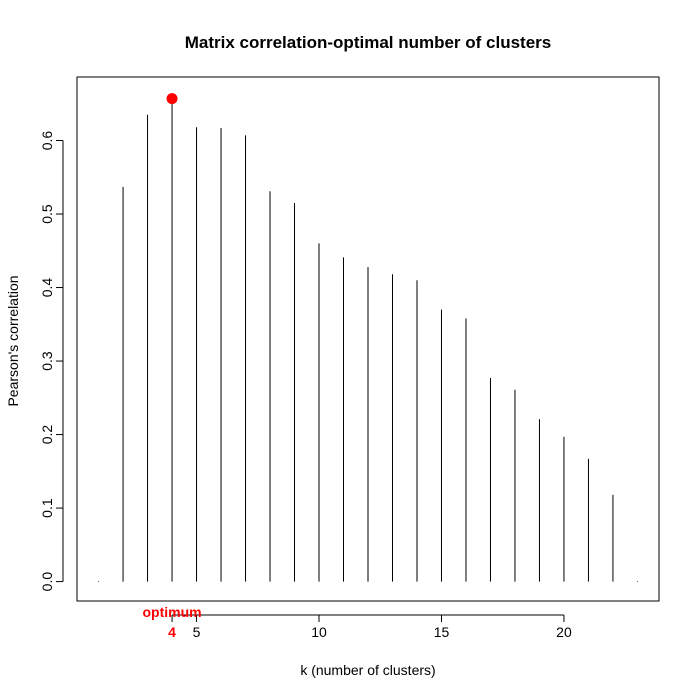  Describe the element at coordinates (47, 214) in the screenshot. I see `y-tick-label: 0.5` at that location.